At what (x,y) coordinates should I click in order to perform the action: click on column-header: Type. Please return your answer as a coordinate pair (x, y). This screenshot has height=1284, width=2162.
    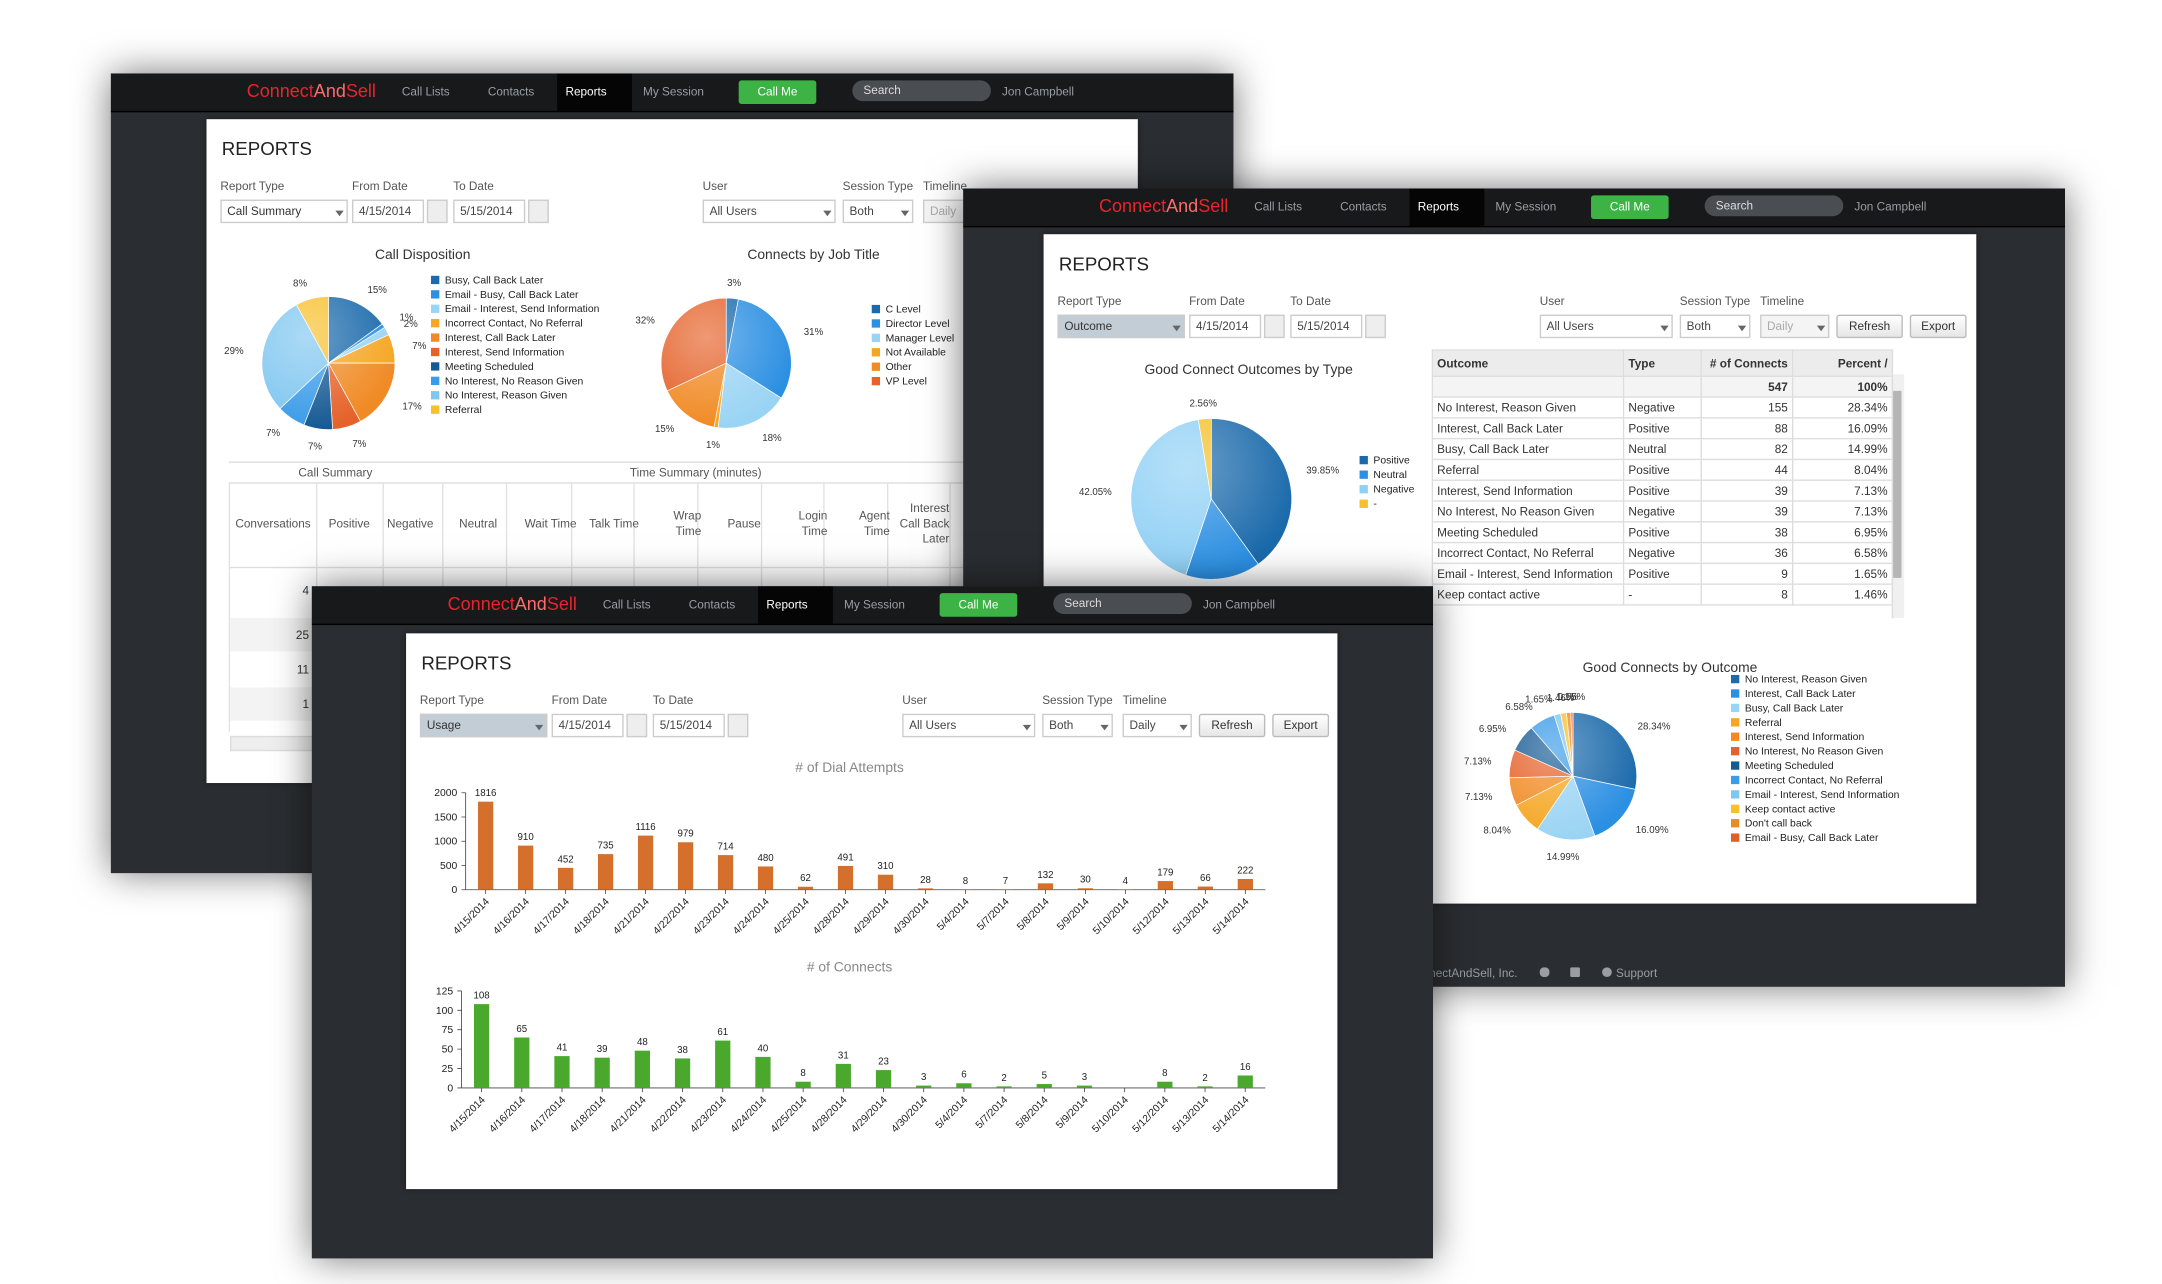
    Looking at the image, I should click on (1662, 363).